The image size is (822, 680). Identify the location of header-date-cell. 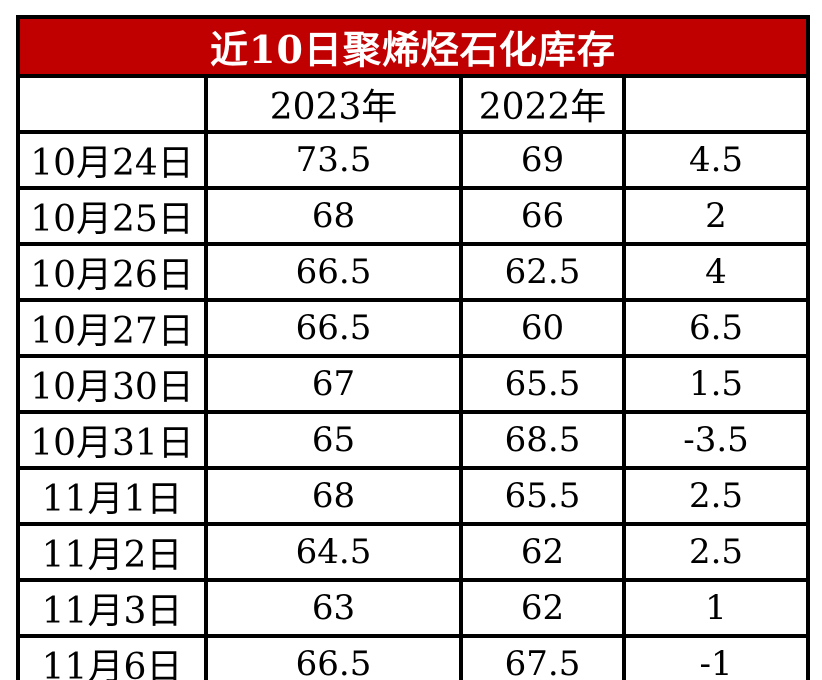
(112, 104).